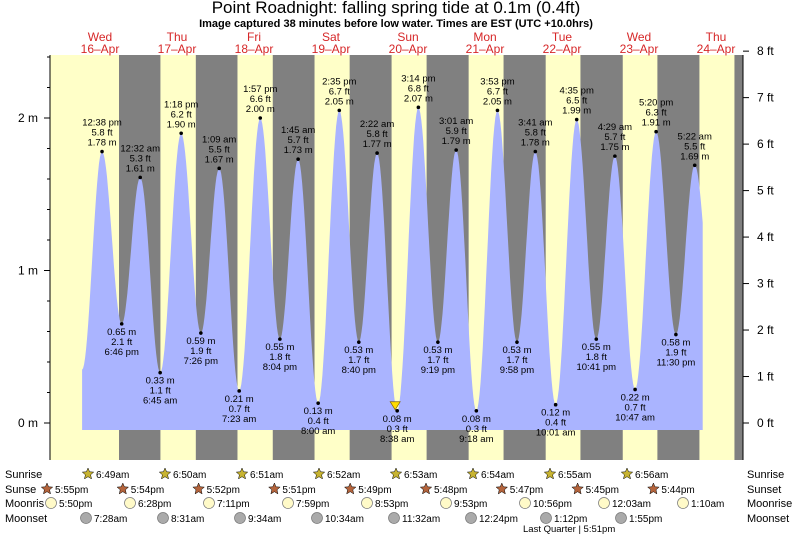  I want to click on tide-label: 10:01 am, so click(556, 433).